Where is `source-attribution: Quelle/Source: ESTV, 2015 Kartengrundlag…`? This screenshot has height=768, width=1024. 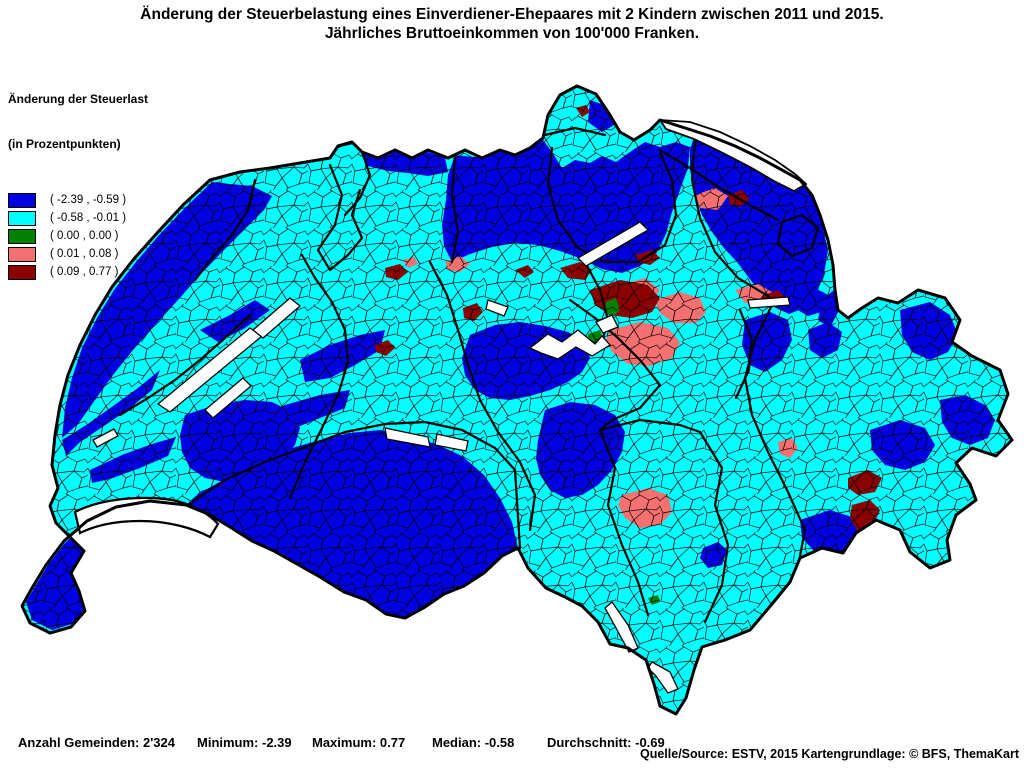
source-attribution: Quelle/Source: ESTV, 2015 Kartengrundlag… is located at coordinates (829, 754).